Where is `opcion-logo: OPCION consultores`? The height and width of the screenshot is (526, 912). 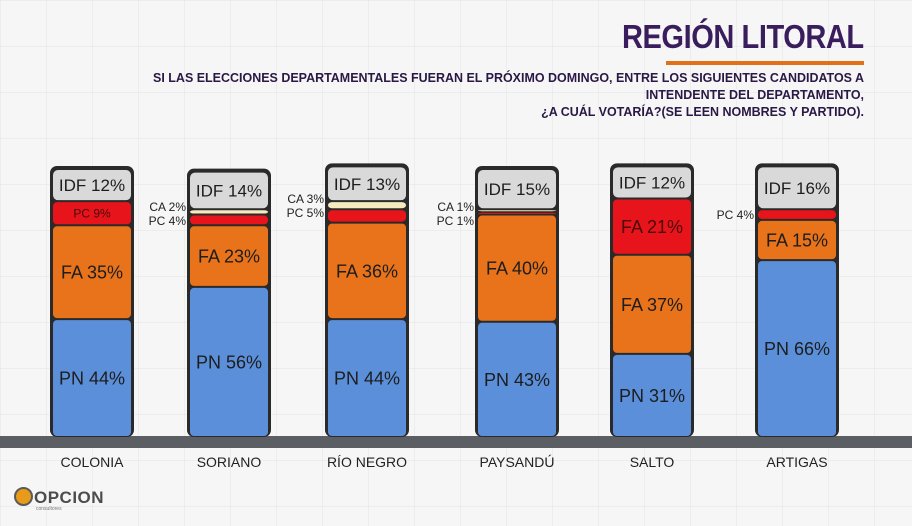 opcion-logo: OPCION consultores is located at coordinates (59, 499).